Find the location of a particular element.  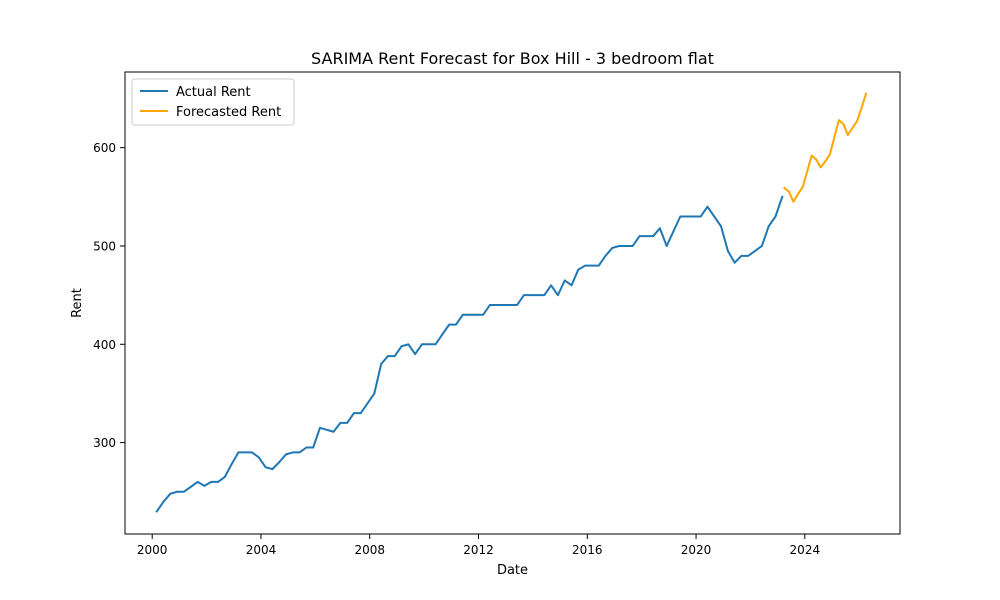

x-axis: 2000 2004 2008 2012 2016 2020 2024 is located at coordinates (478, 545).